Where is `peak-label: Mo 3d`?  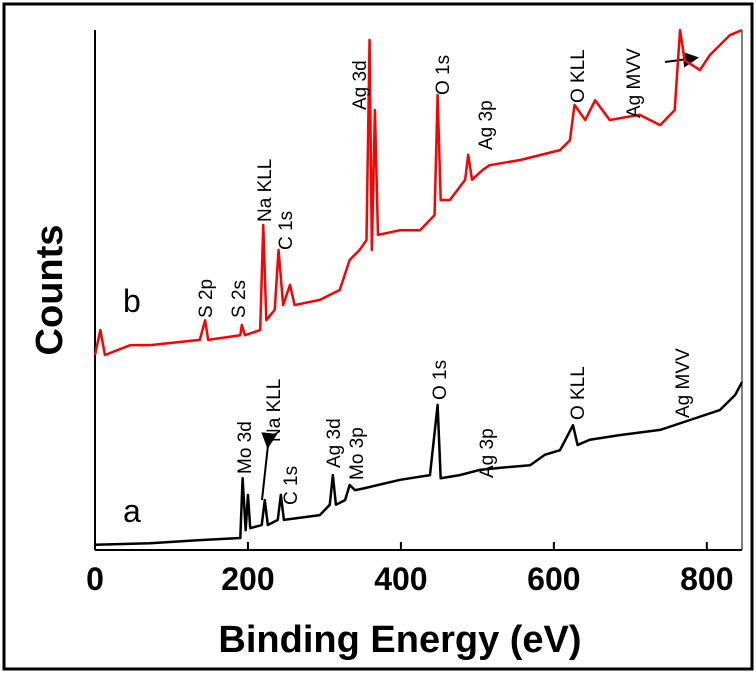
peak-label: Mo 3d is located at coordinates (245, 447).